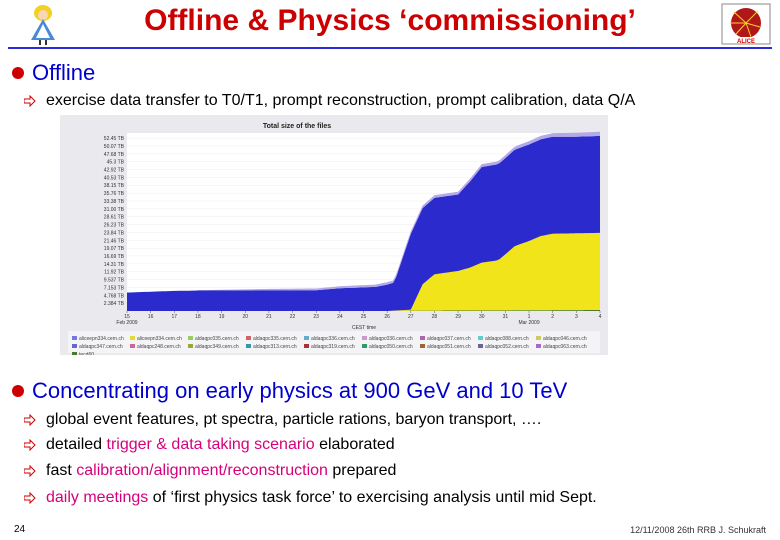 The height and width of the screenshot is (540, 780). I want to click on x-tick-label: 22, so click(293, 317).